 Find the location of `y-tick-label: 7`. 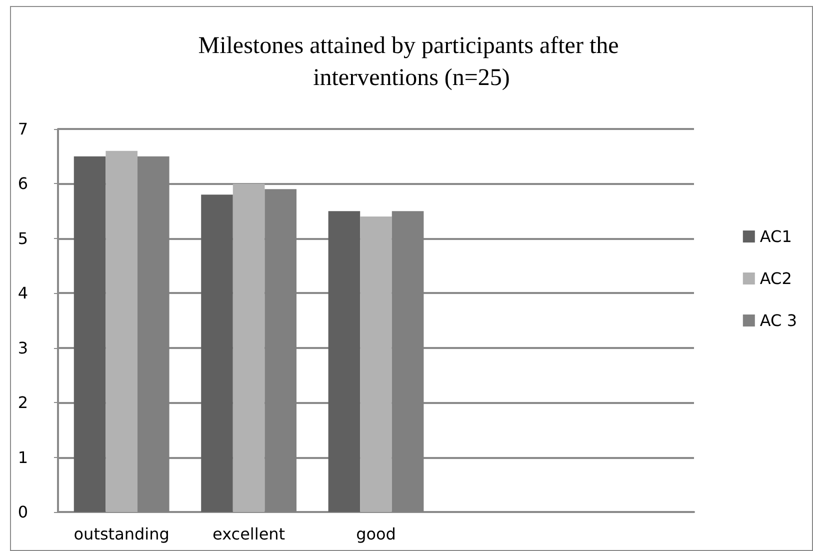

y-tick-label: 7 is located at coordinates (23, 129).